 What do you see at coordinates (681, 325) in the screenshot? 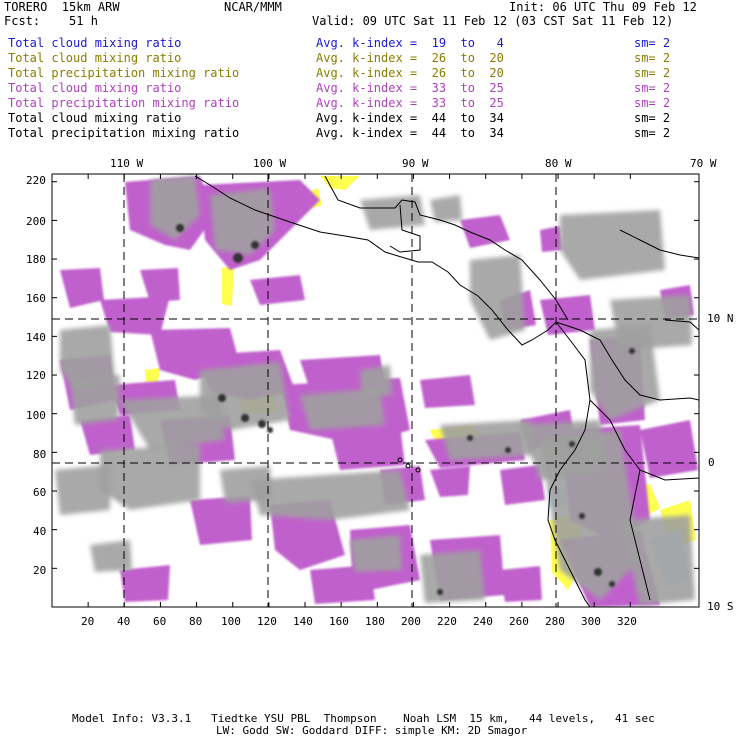
I see `colombia-border` at bounding box center [681, 325].